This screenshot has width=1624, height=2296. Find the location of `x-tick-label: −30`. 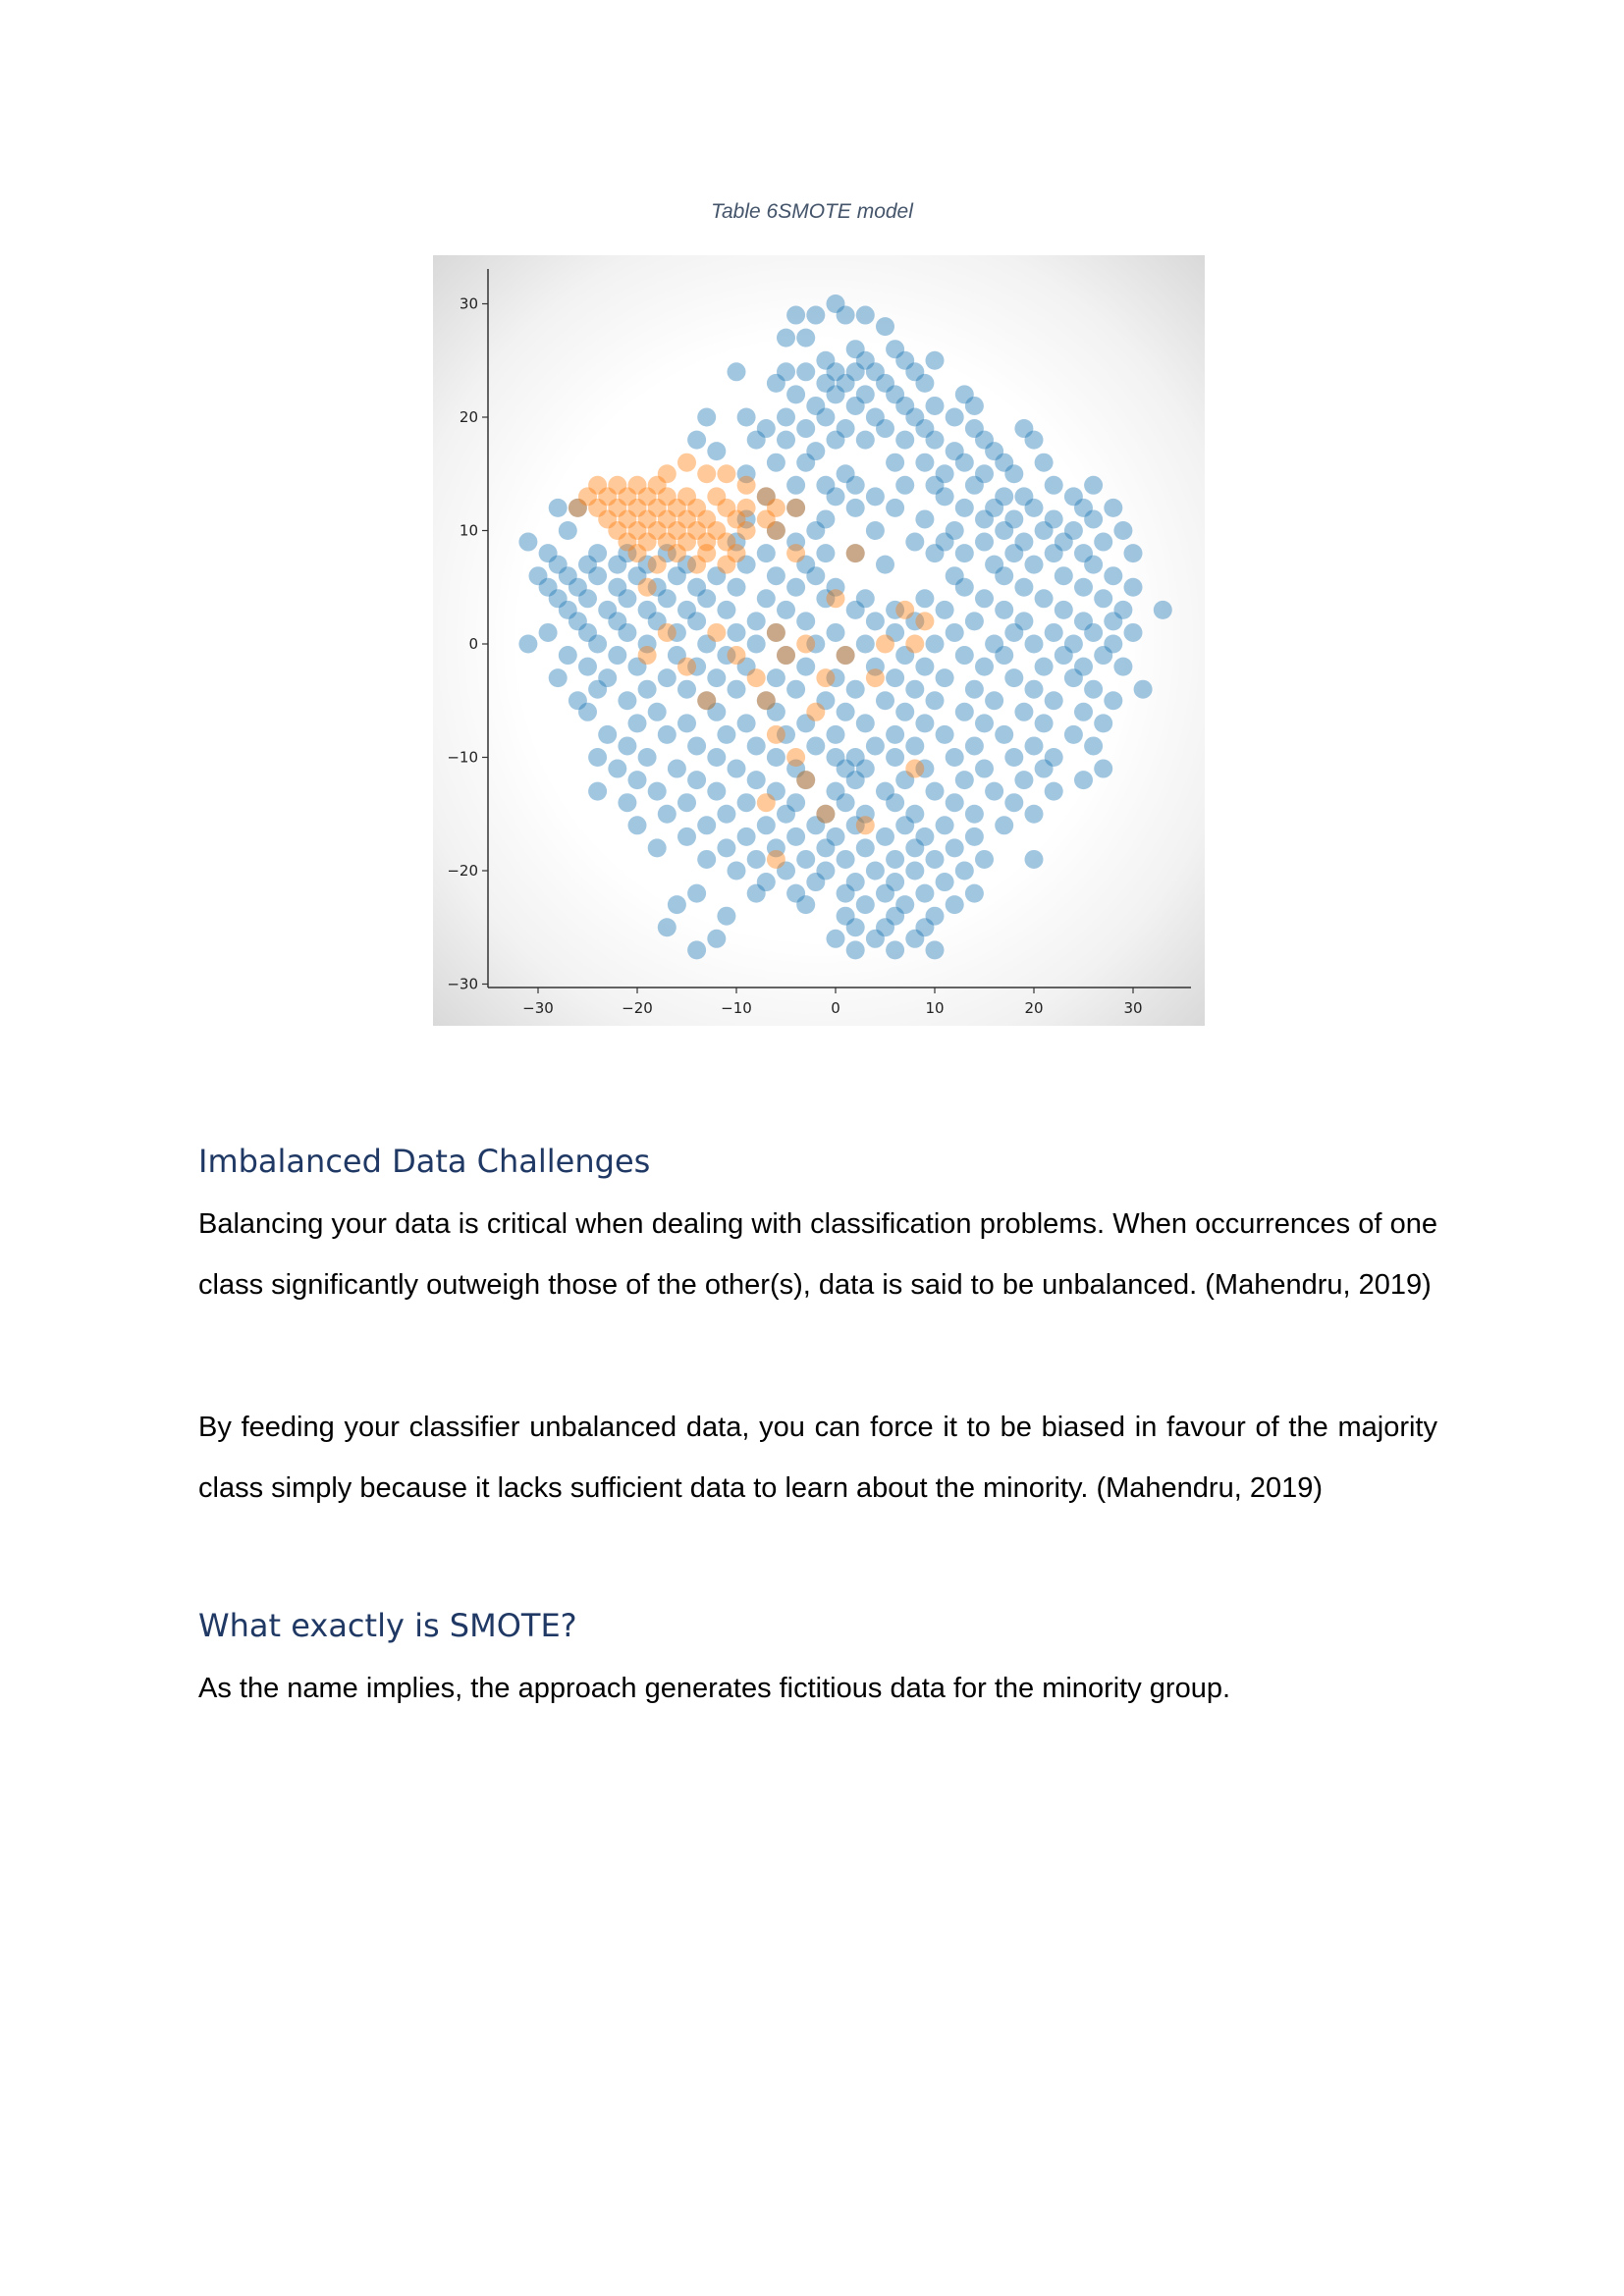

x-tick-label: −30 is located at coordinates (538, 1008).